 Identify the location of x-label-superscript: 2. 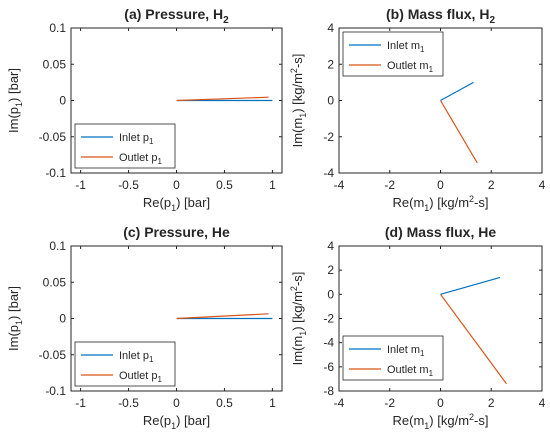
(471, 199).